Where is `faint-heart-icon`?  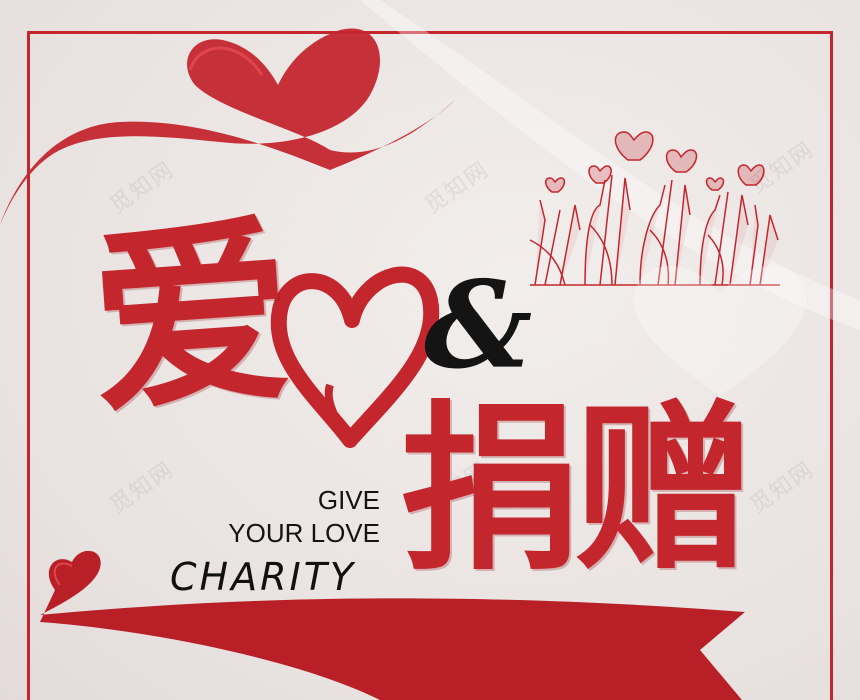
faint-heart-icon is located at coordinates (720, 330).